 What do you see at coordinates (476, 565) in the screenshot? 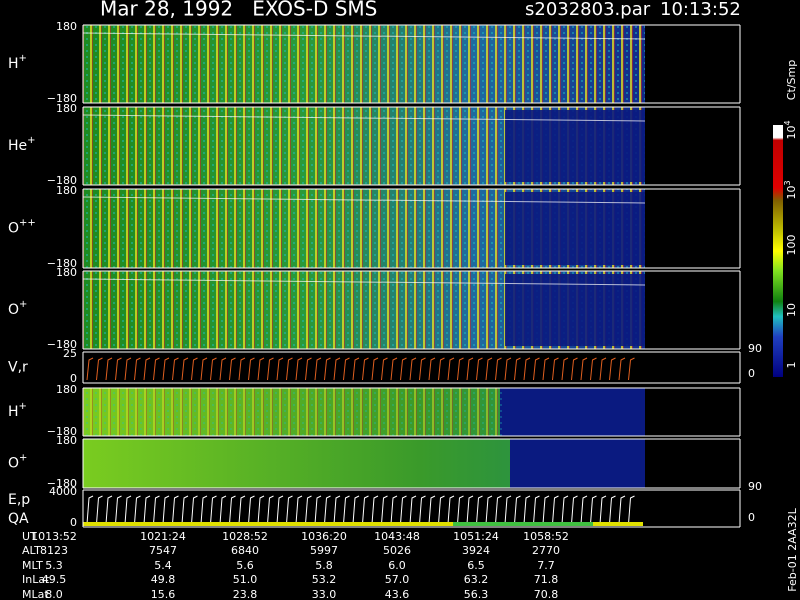
I see `footer-value: 6.5` at bounding box center [476, 565].